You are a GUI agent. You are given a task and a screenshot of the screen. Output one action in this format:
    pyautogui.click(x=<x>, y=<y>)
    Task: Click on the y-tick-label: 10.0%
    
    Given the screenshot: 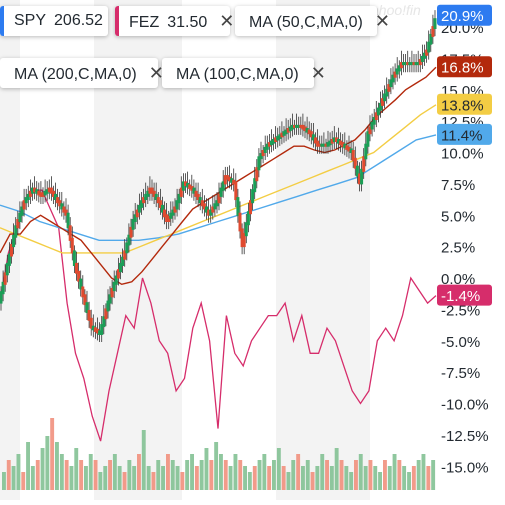 What is the action you would take?
    pyautogui.click(x=462, y=154)
    